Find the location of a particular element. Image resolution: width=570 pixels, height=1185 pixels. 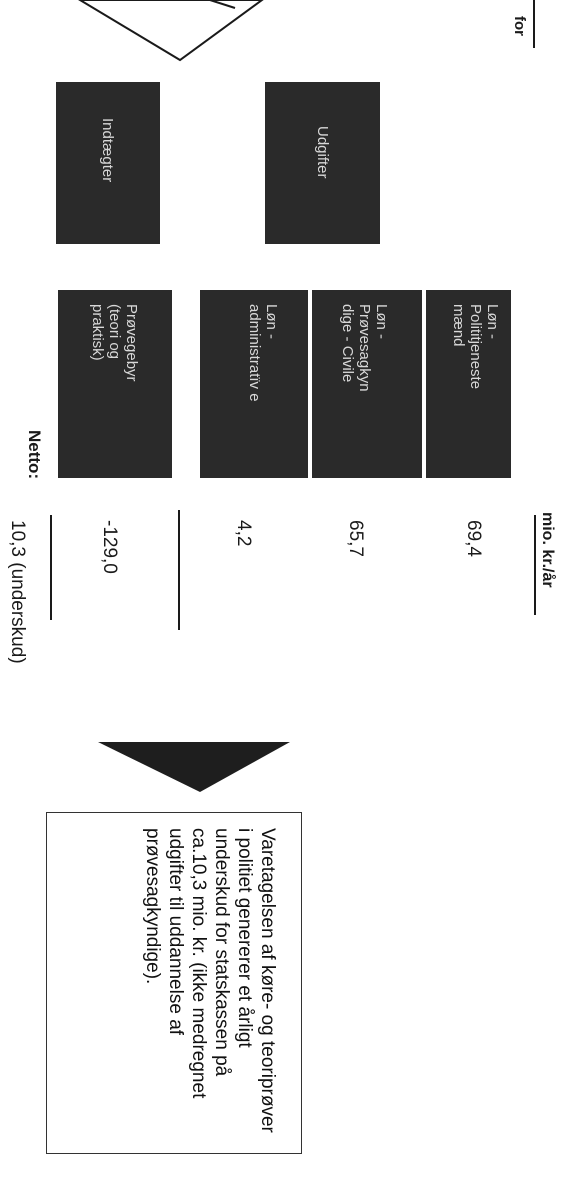

header-divider is located at coordinates (534, 24).